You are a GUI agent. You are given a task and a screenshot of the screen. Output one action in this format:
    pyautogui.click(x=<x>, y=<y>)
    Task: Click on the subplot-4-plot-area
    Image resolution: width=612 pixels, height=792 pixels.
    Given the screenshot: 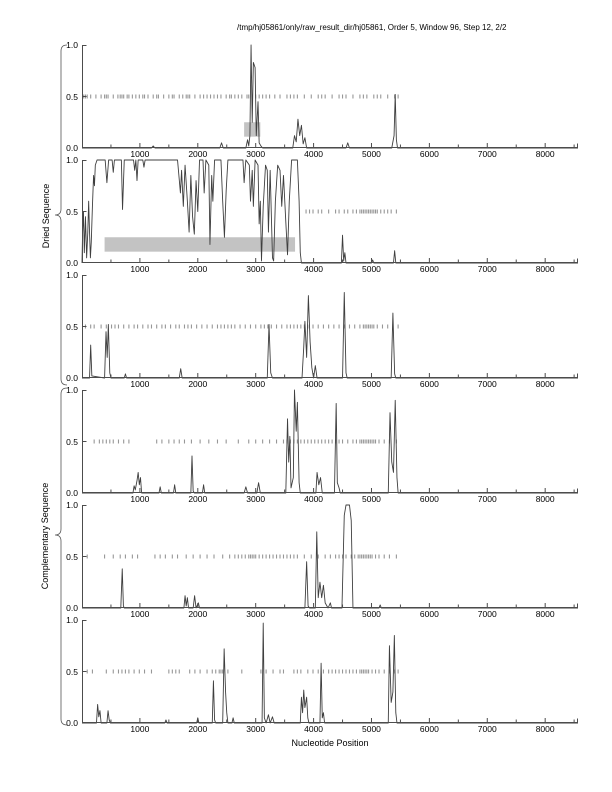 What is the action you would take?
    pyautogui.click(x=330, y=441)
    